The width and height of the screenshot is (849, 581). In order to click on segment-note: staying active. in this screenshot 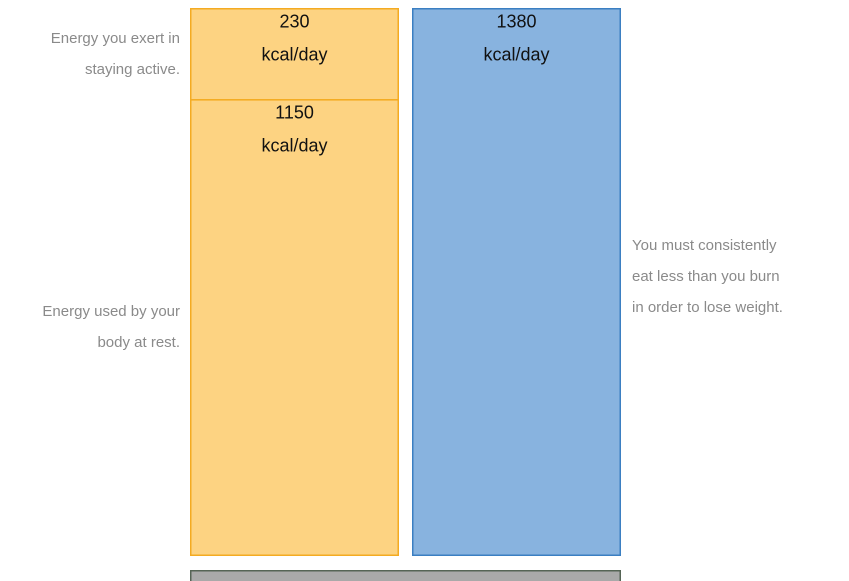, I will do `click(132, 69)`.